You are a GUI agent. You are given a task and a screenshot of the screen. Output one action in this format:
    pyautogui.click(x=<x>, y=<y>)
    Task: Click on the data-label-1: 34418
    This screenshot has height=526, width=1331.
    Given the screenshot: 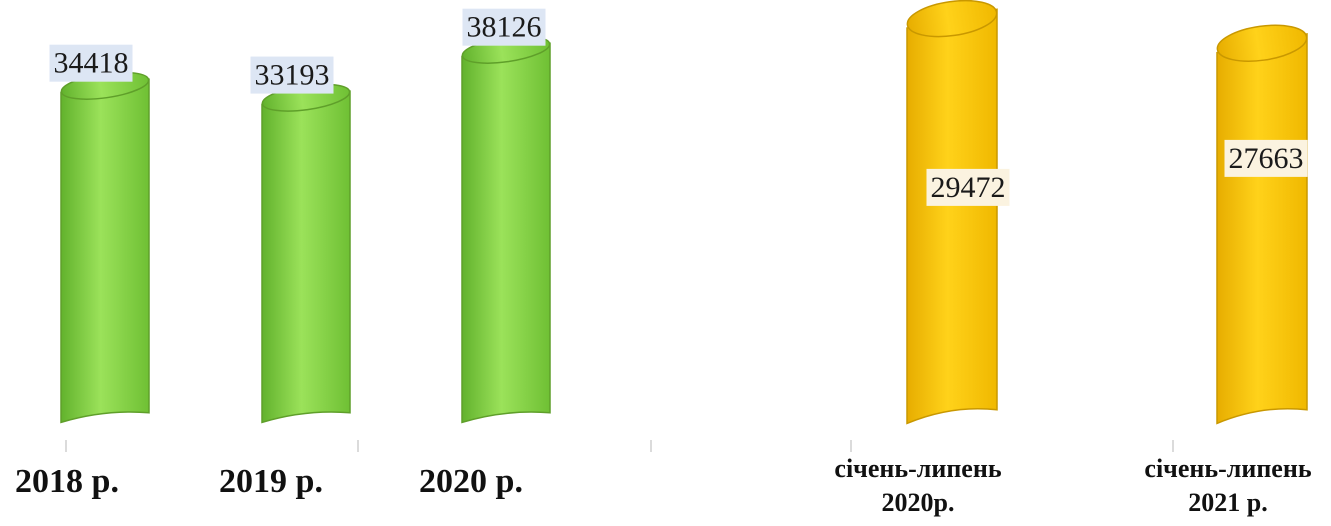 What is the action you would take?
    pyautogui.click(x=91, y=63)
    